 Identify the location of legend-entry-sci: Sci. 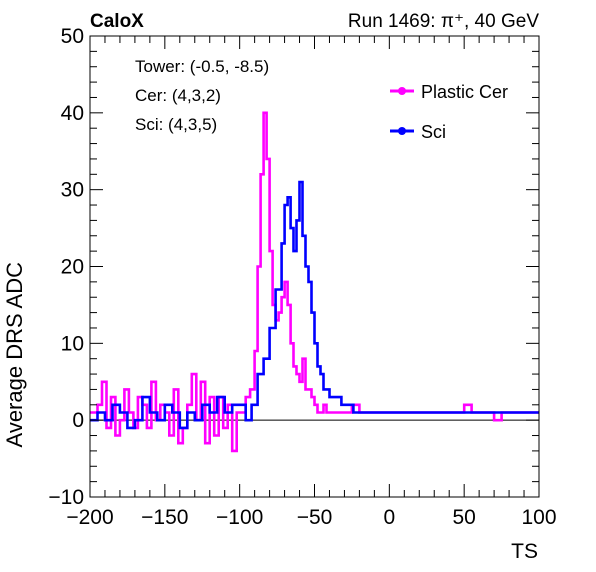
(418, 132).